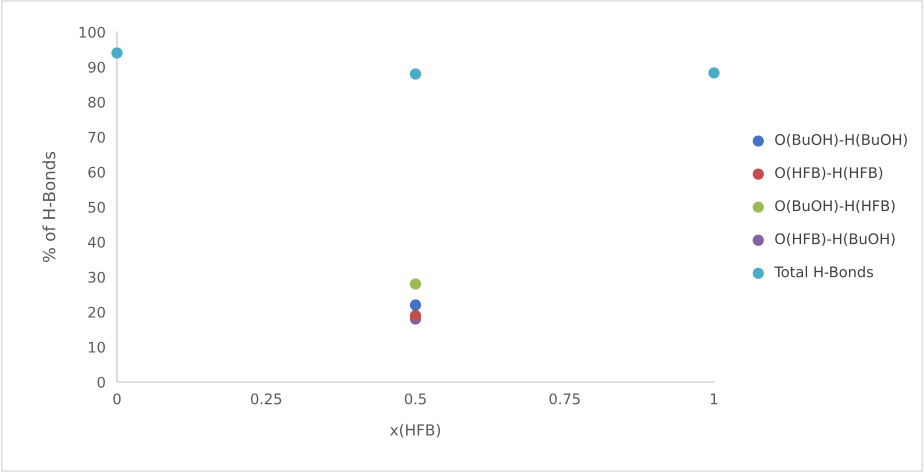 Image resolution: width=924 pixels, height=472 pixels. Describe the element at coordinates (824, 272) in the screenshot. I see `legend-label: Total H-Bonds` at that location.